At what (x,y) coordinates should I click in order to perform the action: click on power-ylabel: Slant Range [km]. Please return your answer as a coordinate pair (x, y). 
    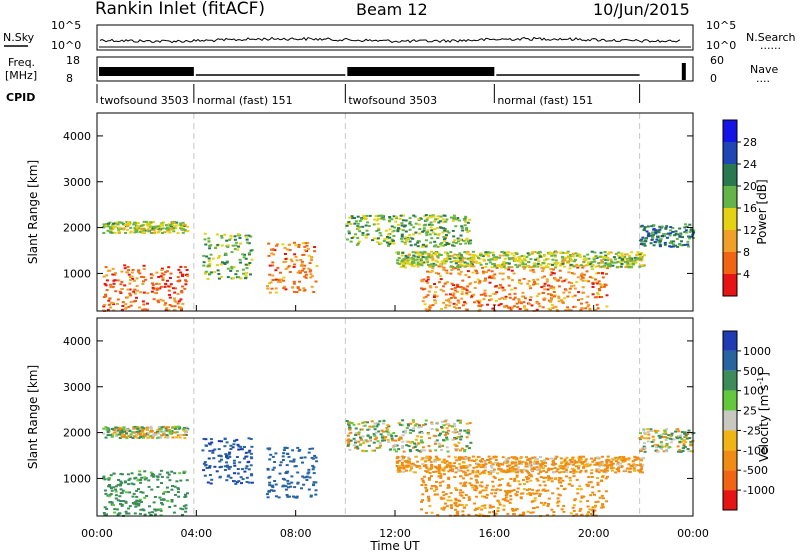
    Looking at the image, I should click on (33, 212).